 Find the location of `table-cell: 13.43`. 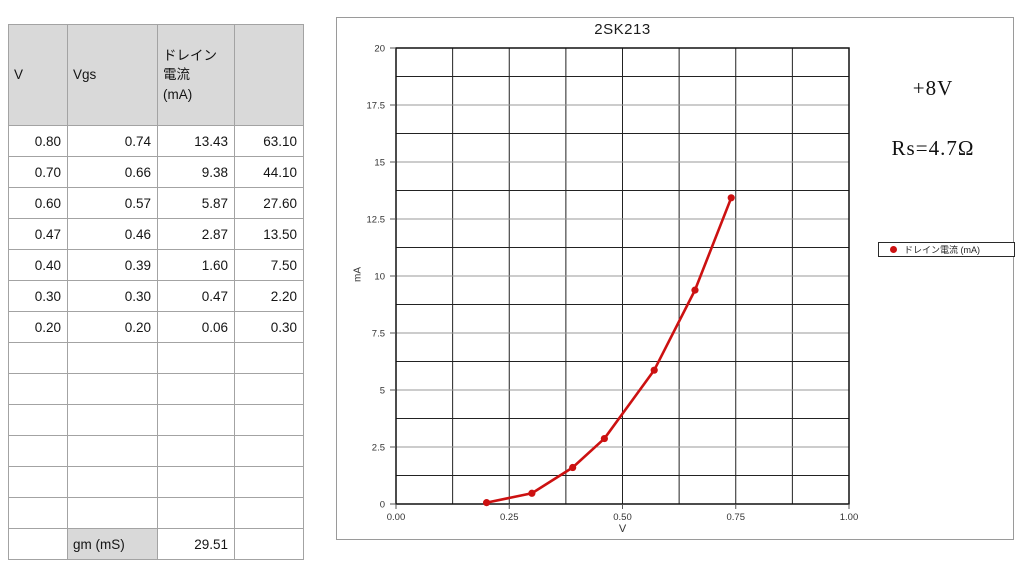

table-cell: 13.43 is located at coordinates (196, 141).